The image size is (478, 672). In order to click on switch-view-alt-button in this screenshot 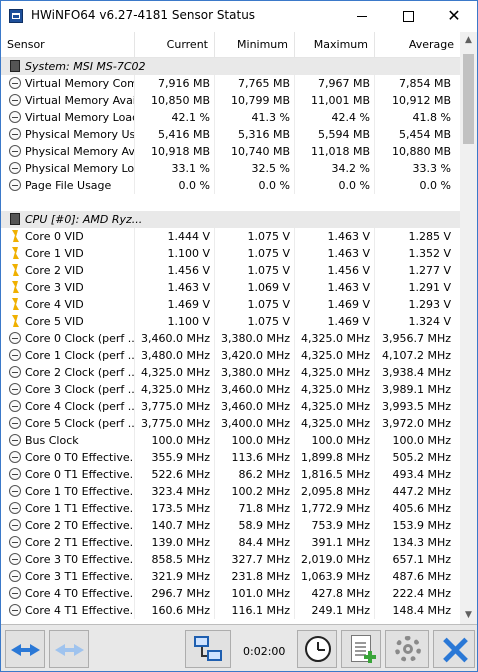, I will do `click(69, 649)`.